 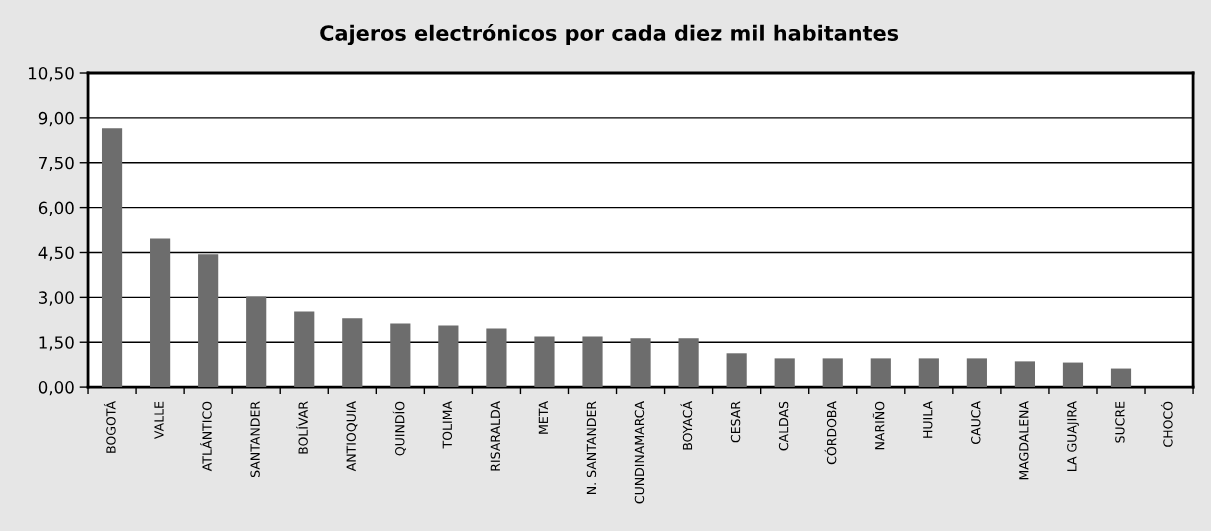 What do you see at coordinates (302, 427) in the screenshot?
I see `x-tick-label: BOLÍVAR` at bounding box center [302, 427].